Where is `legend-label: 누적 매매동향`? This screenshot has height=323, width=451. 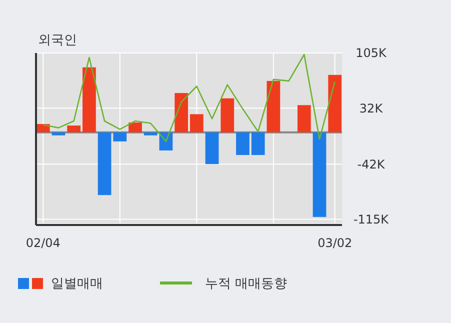
legend-label: 누적 매매동향 is located at coordinates (246, 284).